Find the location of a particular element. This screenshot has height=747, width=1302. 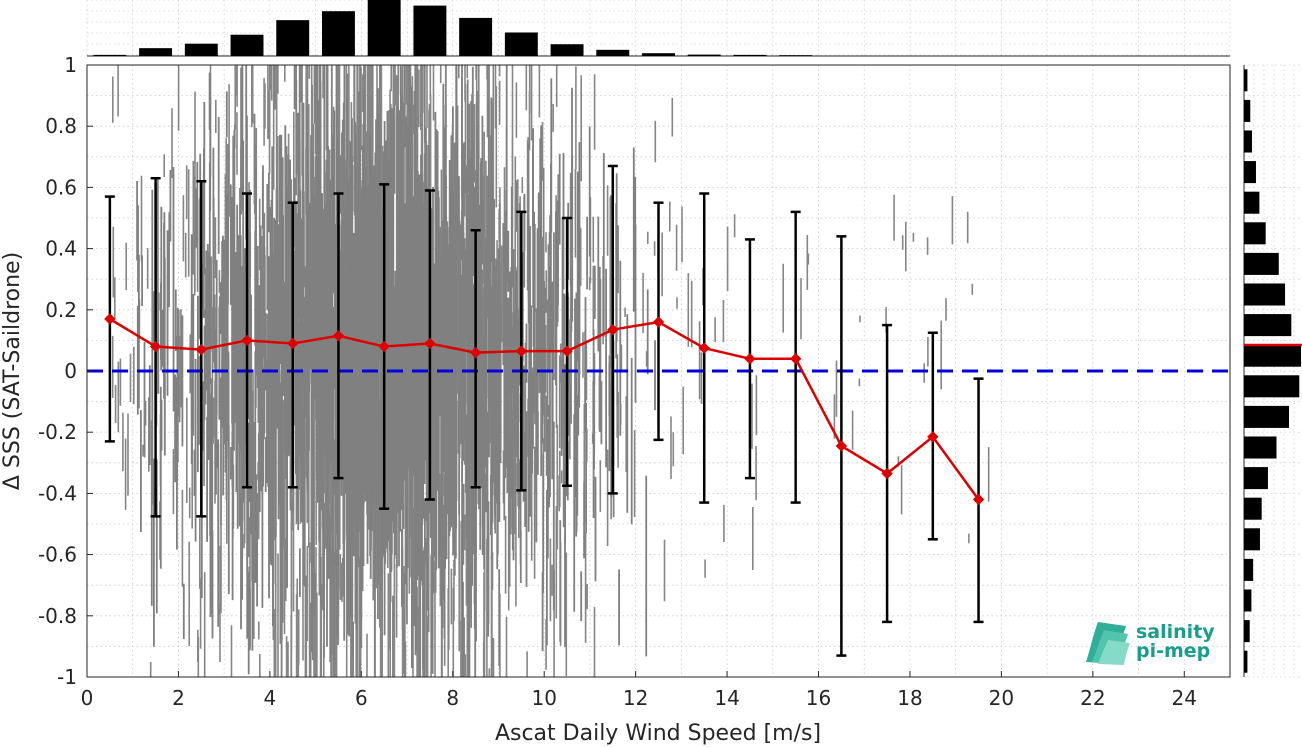

wave-logo-icon is located at coordinates (1108, 643).